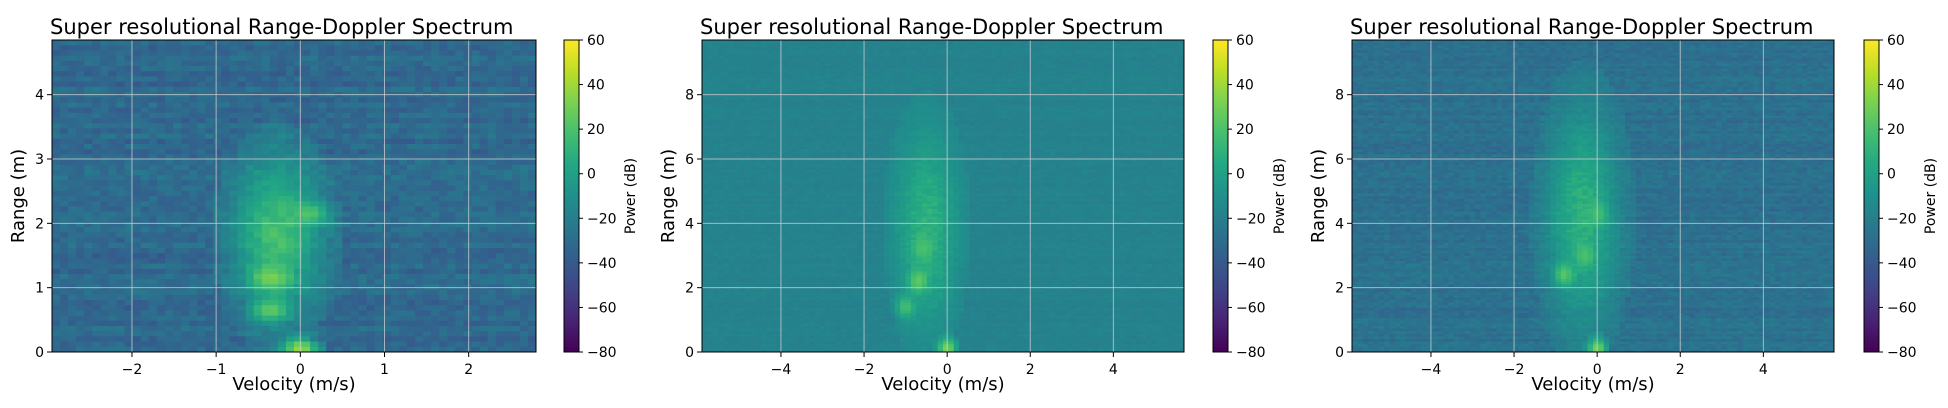 The height and width of the screenshot is (408, 1948). I want to click on y-tick-label: 1, so click(39, 289).